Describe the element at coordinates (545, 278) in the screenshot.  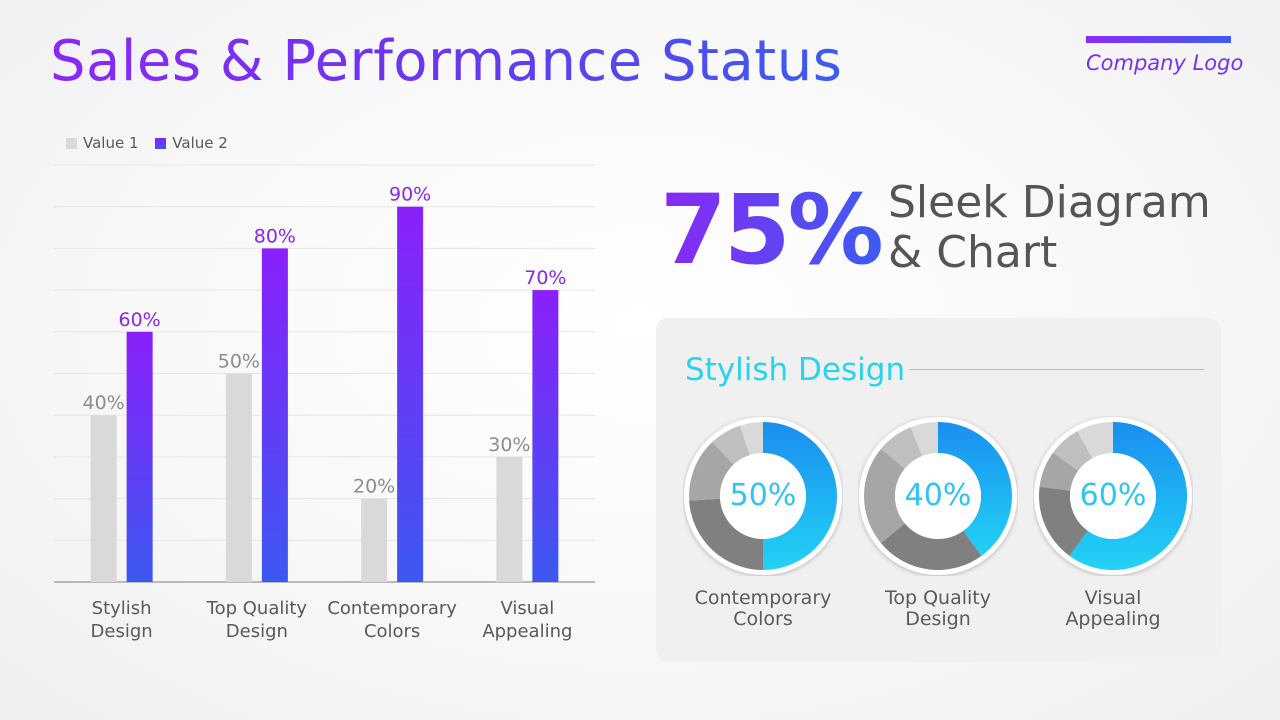
I see `bar-data-label: 70%` at that location.